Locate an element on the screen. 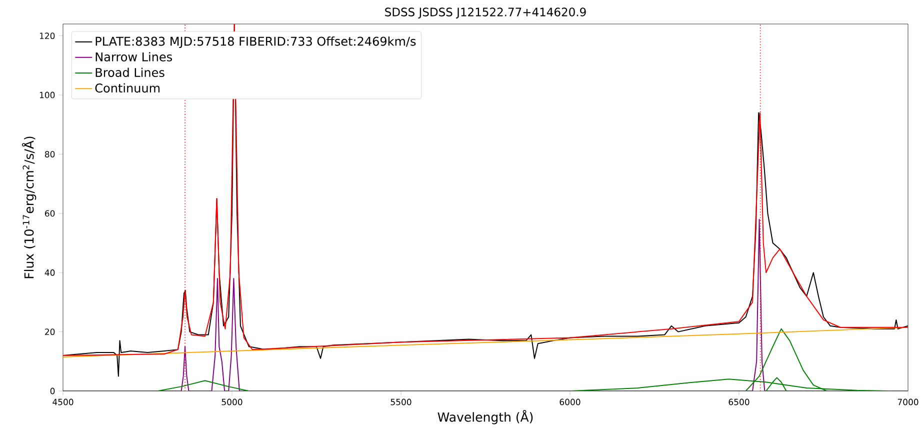 Image resolution: width=922 pixels, height=439 pixels. y-axis-title: Flux (10$^{-17}$erg/cm$^{2}$/s/Å) is located at coordinates (29, 207).